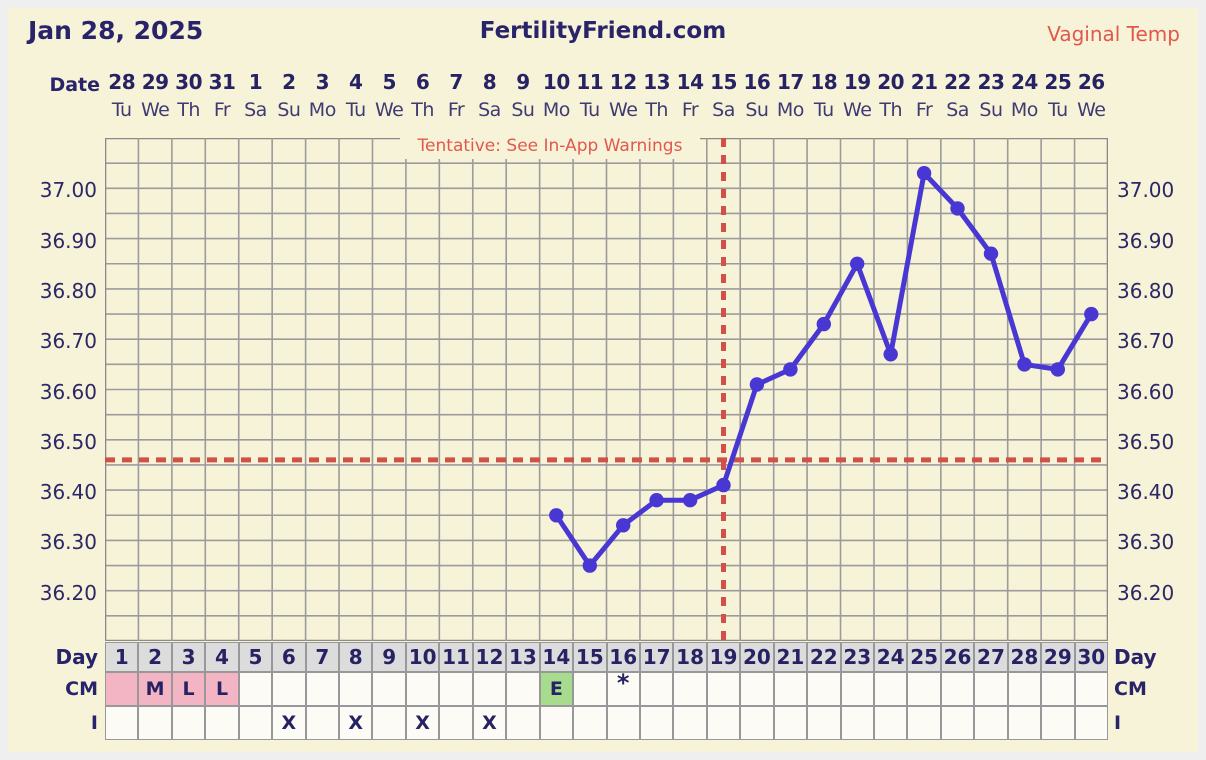  Describe the element at coordinates (1091, 657) in the screenshot. I see `day-cell: 30` at that location.